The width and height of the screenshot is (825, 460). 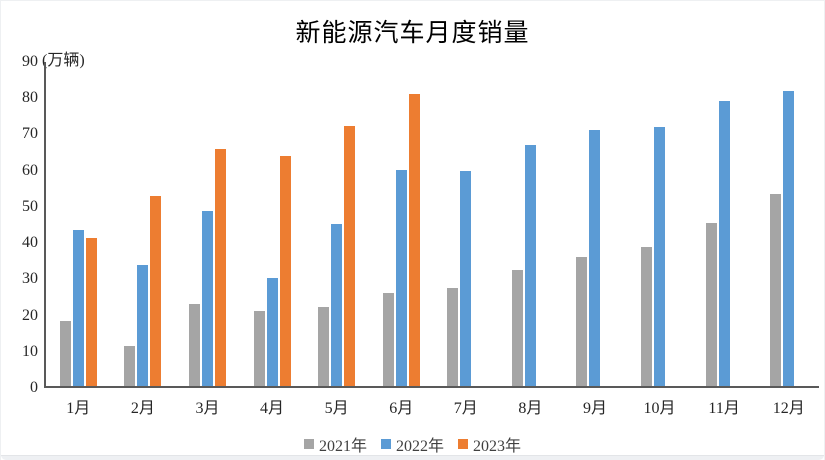 I want to click on x-axis-label: 7月, so click(x=465, y=408).